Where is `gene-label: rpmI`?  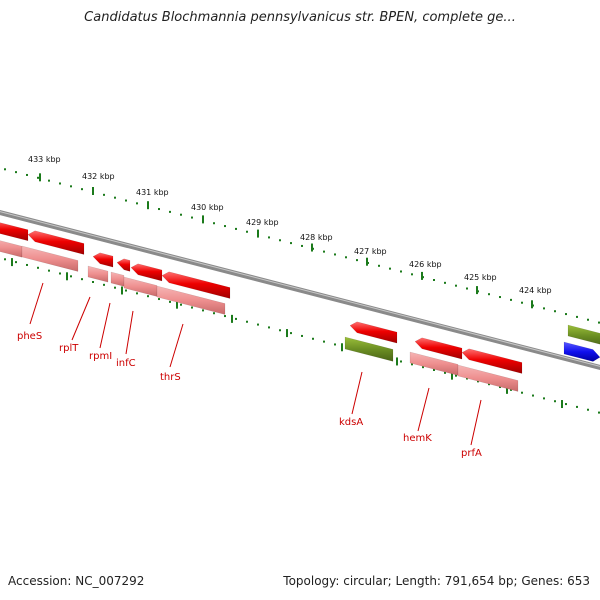 gene-label: rpmI is located at coordinates (100, 356).